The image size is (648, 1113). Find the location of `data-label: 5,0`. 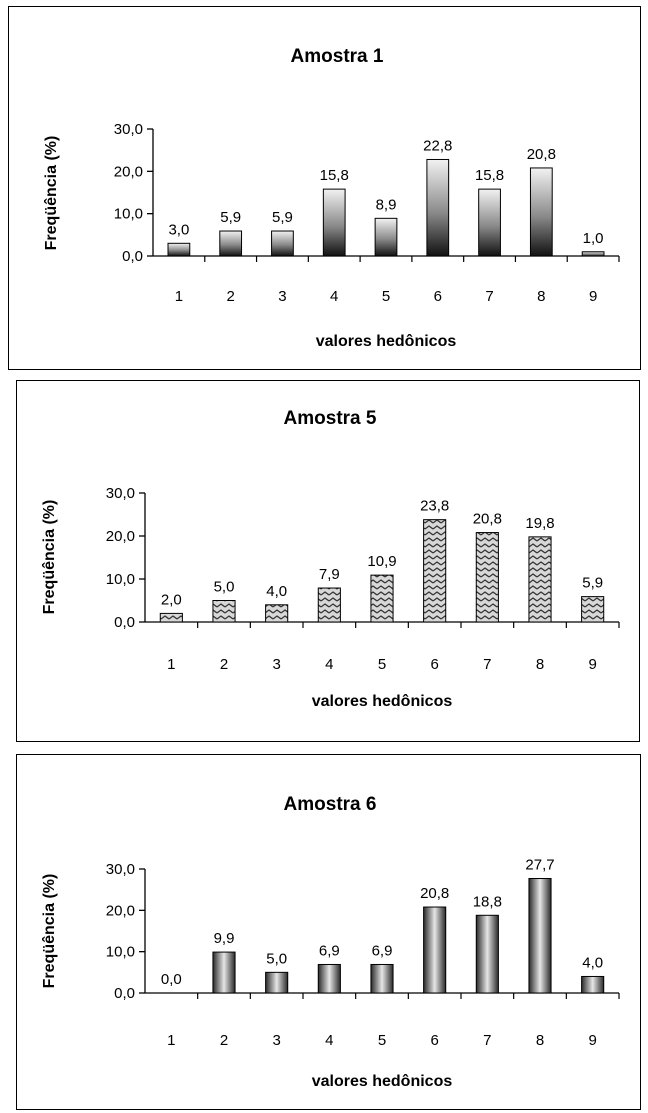

data-label: 5,0 is located at coordinates (276, 958).